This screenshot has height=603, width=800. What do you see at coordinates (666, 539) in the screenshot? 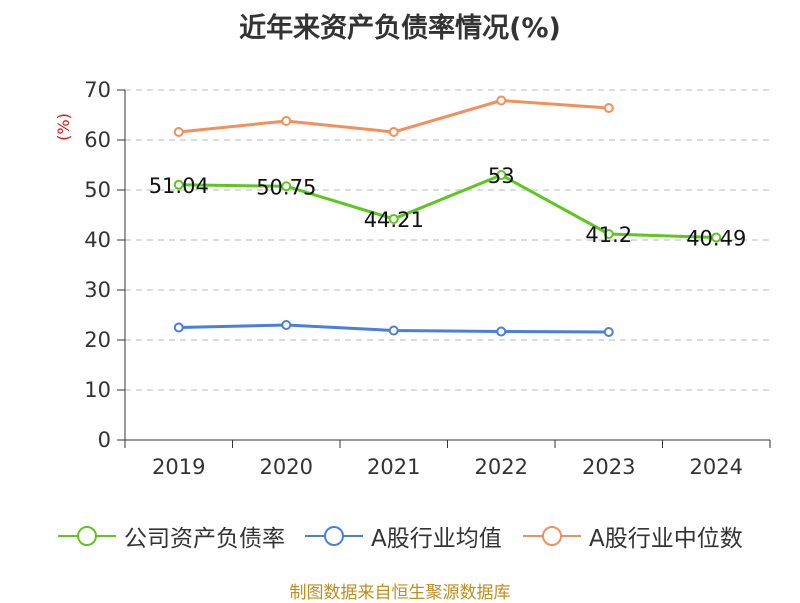
I see `legend-label: A股行业中位数` at bounding box center [666, 539].